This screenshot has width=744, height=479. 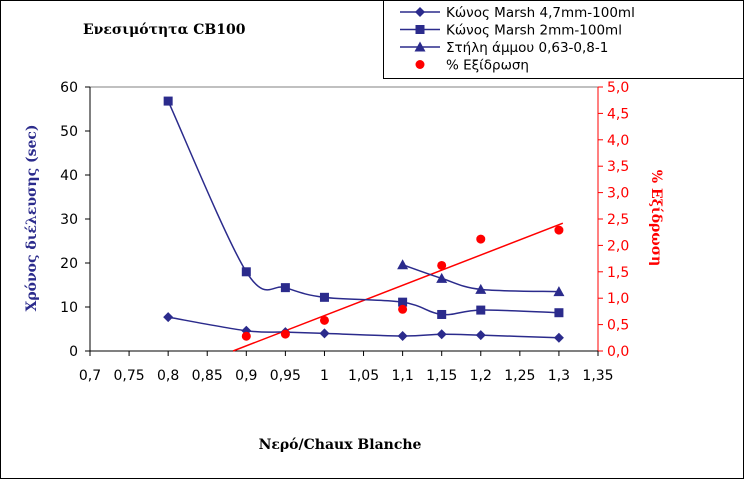 What do you see at coordinates (618, 326) in the screenshot?
I see `y2-tick-label: 0,5` at bounding box center [618, 326].